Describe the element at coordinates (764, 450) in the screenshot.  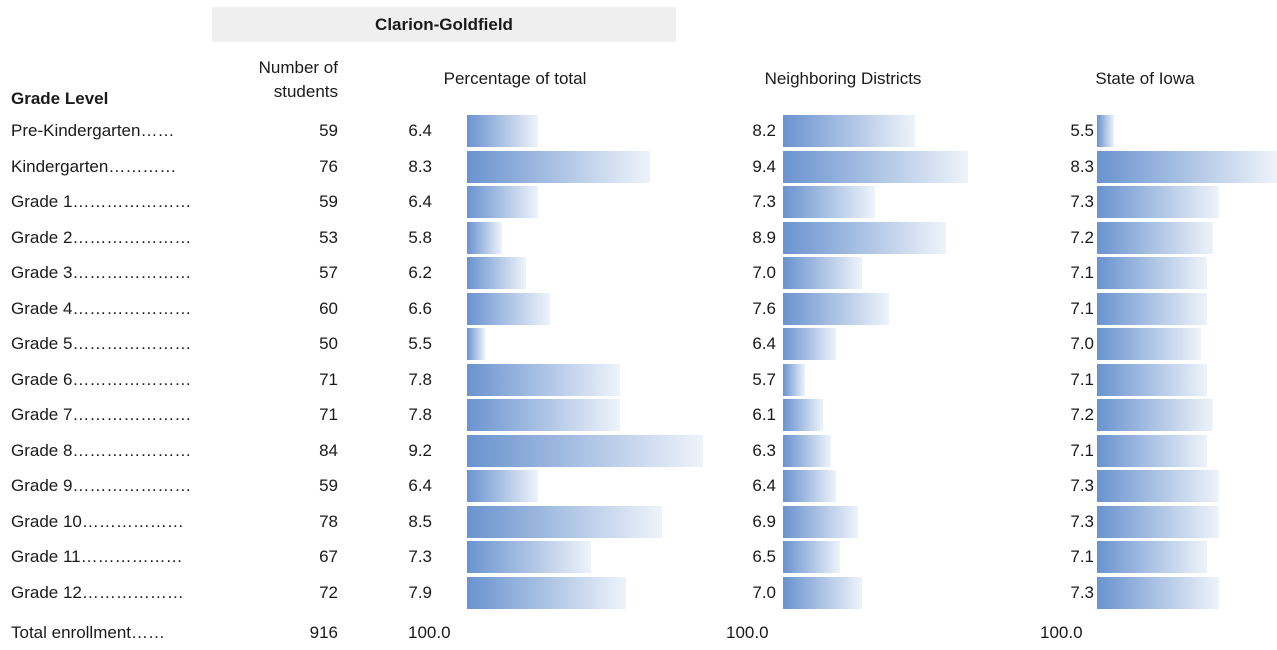
I see `neighboring-districts-value-label: 6.3` at that location.